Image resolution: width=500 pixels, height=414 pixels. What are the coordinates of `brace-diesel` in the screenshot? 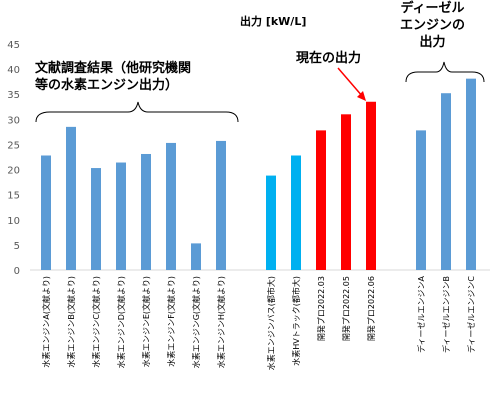 It's located at (445, 72).